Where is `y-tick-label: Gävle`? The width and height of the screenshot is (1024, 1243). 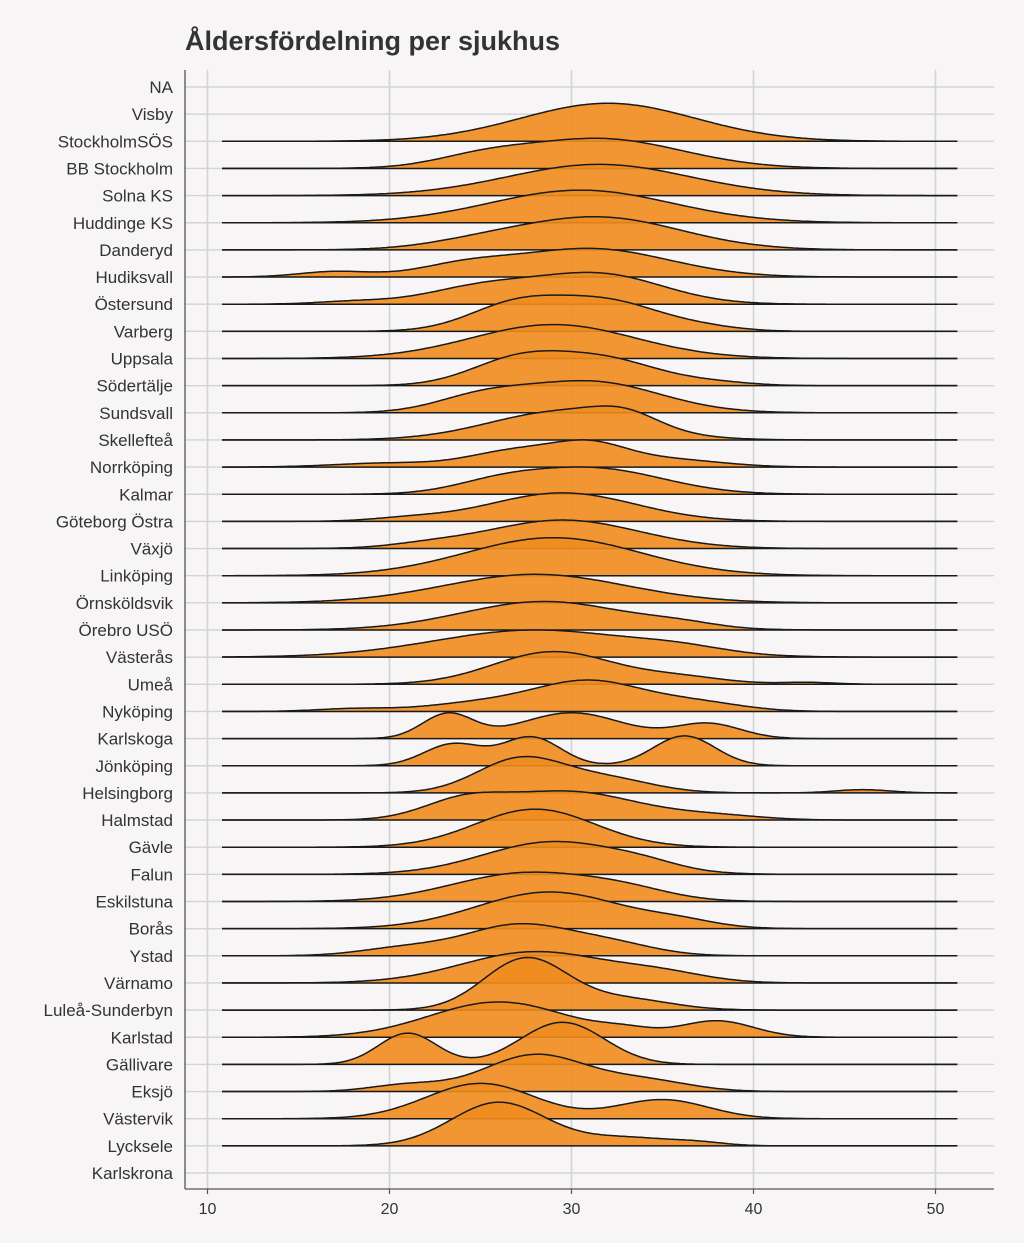 y-tick-label: Gävle is located at coordinates (151, 847).